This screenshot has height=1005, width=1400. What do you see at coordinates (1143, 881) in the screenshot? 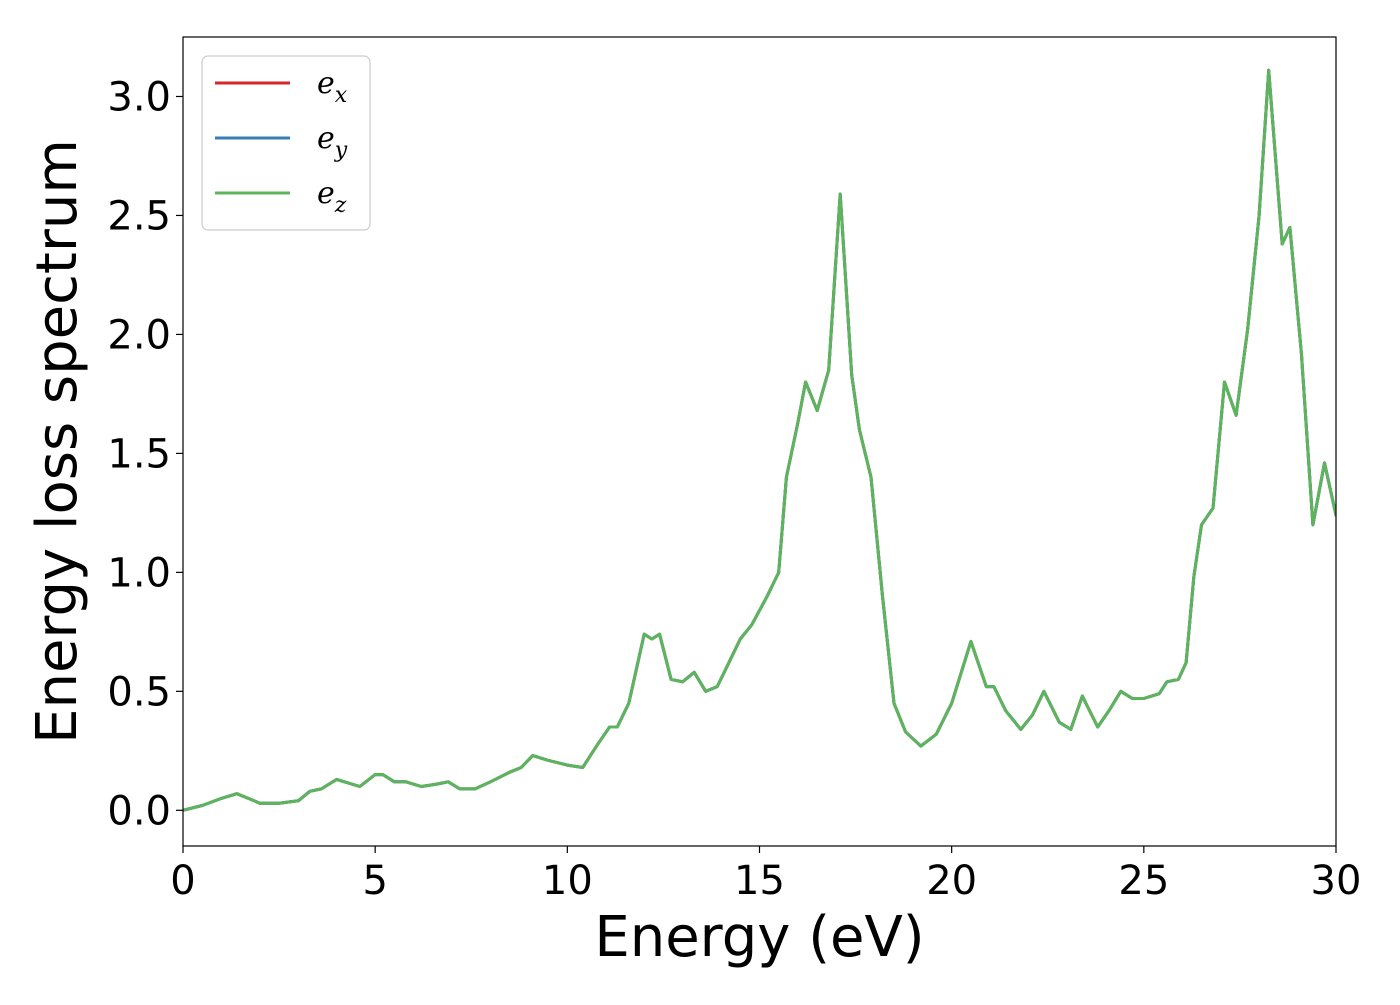
I see `x-tick-label: 25` at bounding box center [1143, 881].